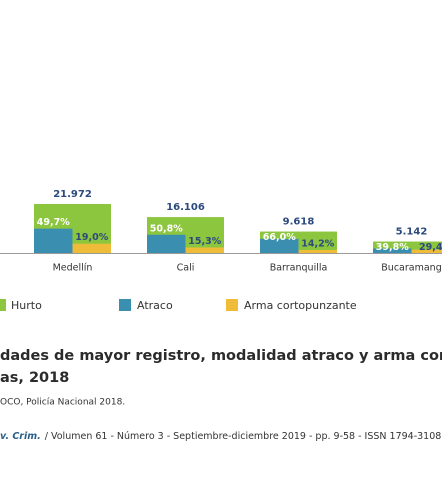 The width and height of the screenshot is (442, 487). What do you see at coordinates (72, 194) in the screenshot?
I see `value-label: 21.972` at bounding box center [72, 194].